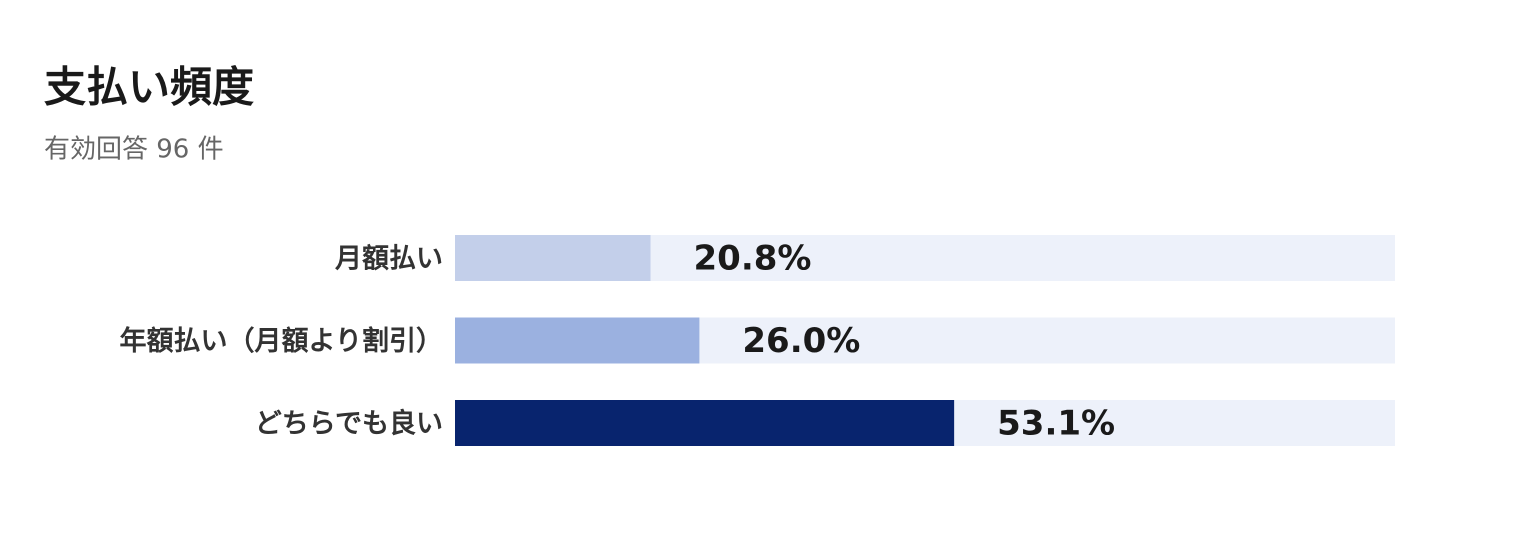 Image resolution: width=1520 pixels, height=533 pixels. I want to click on chart-title: 支払い頻度, so click(149, 87).